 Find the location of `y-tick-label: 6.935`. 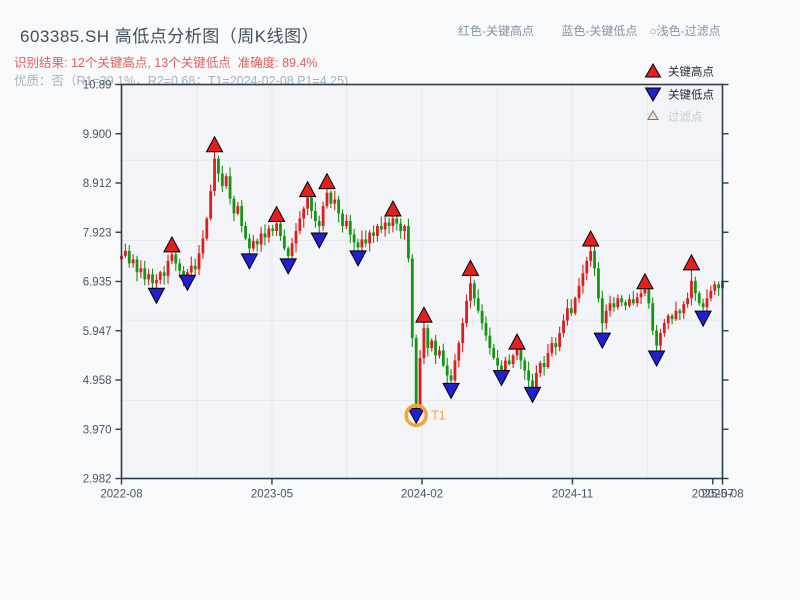

y-tick-label: 6.935 is located at coordinates (97, 283).